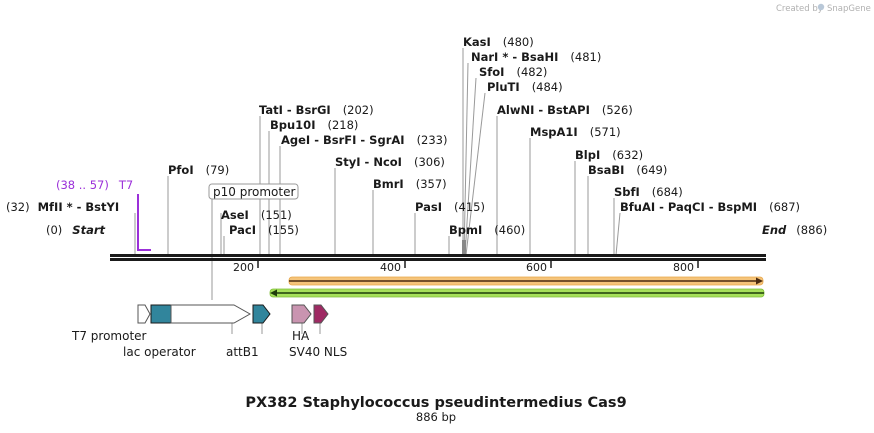  What do you see at coordinates (410, 184) in the screenshot?
I see `site-label: BmrI (357)` at bounding box center [410, 184].